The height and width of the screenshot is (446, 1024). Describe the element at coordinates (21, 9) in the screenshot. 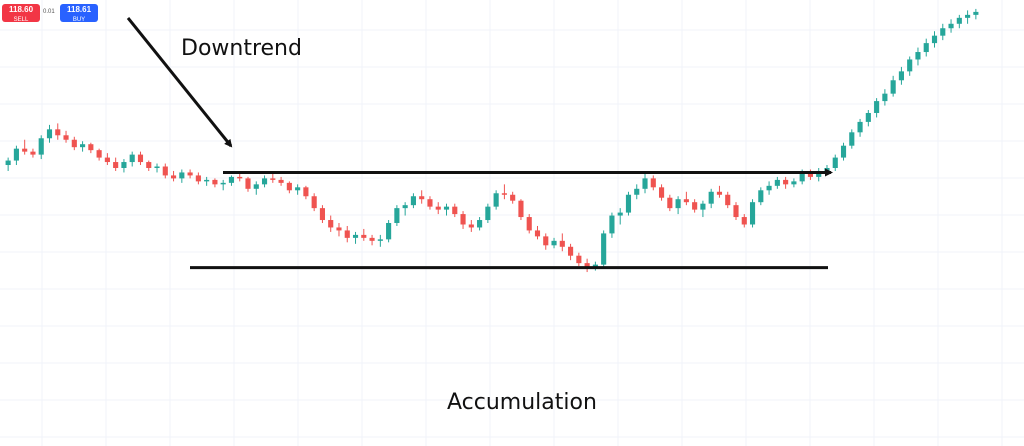

I see `sell-price: 118.60` at that location.